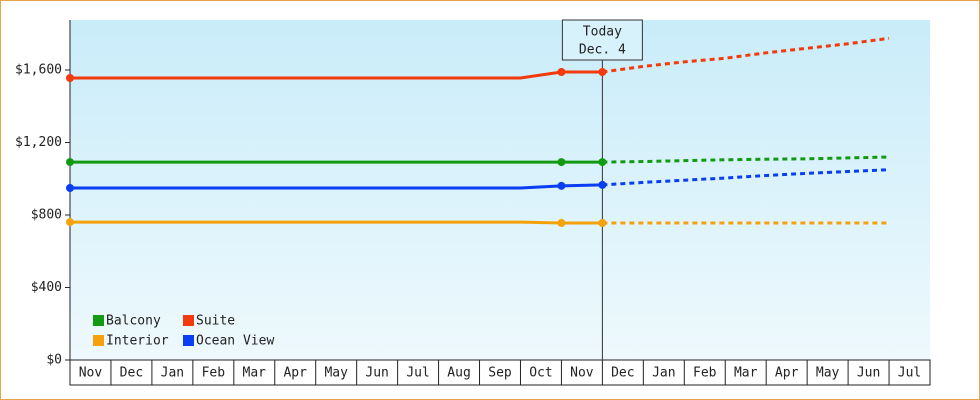 The image size is (980, 400). I want to click on y-tick-label: $800, so click(46, 215).